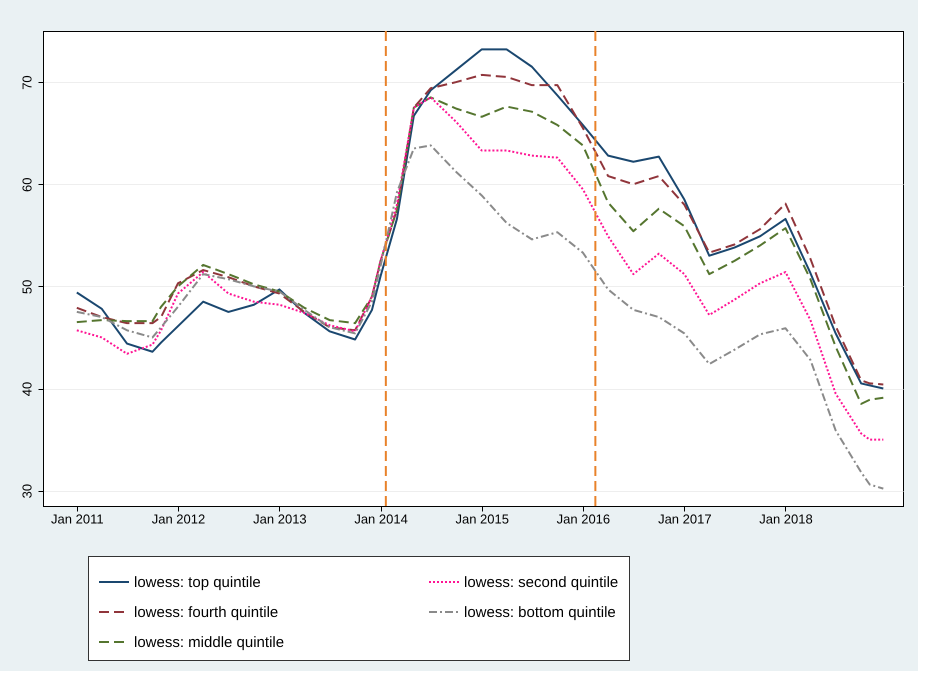  I want to click on legend-label: lowess: top quintile, so click(197, 582).